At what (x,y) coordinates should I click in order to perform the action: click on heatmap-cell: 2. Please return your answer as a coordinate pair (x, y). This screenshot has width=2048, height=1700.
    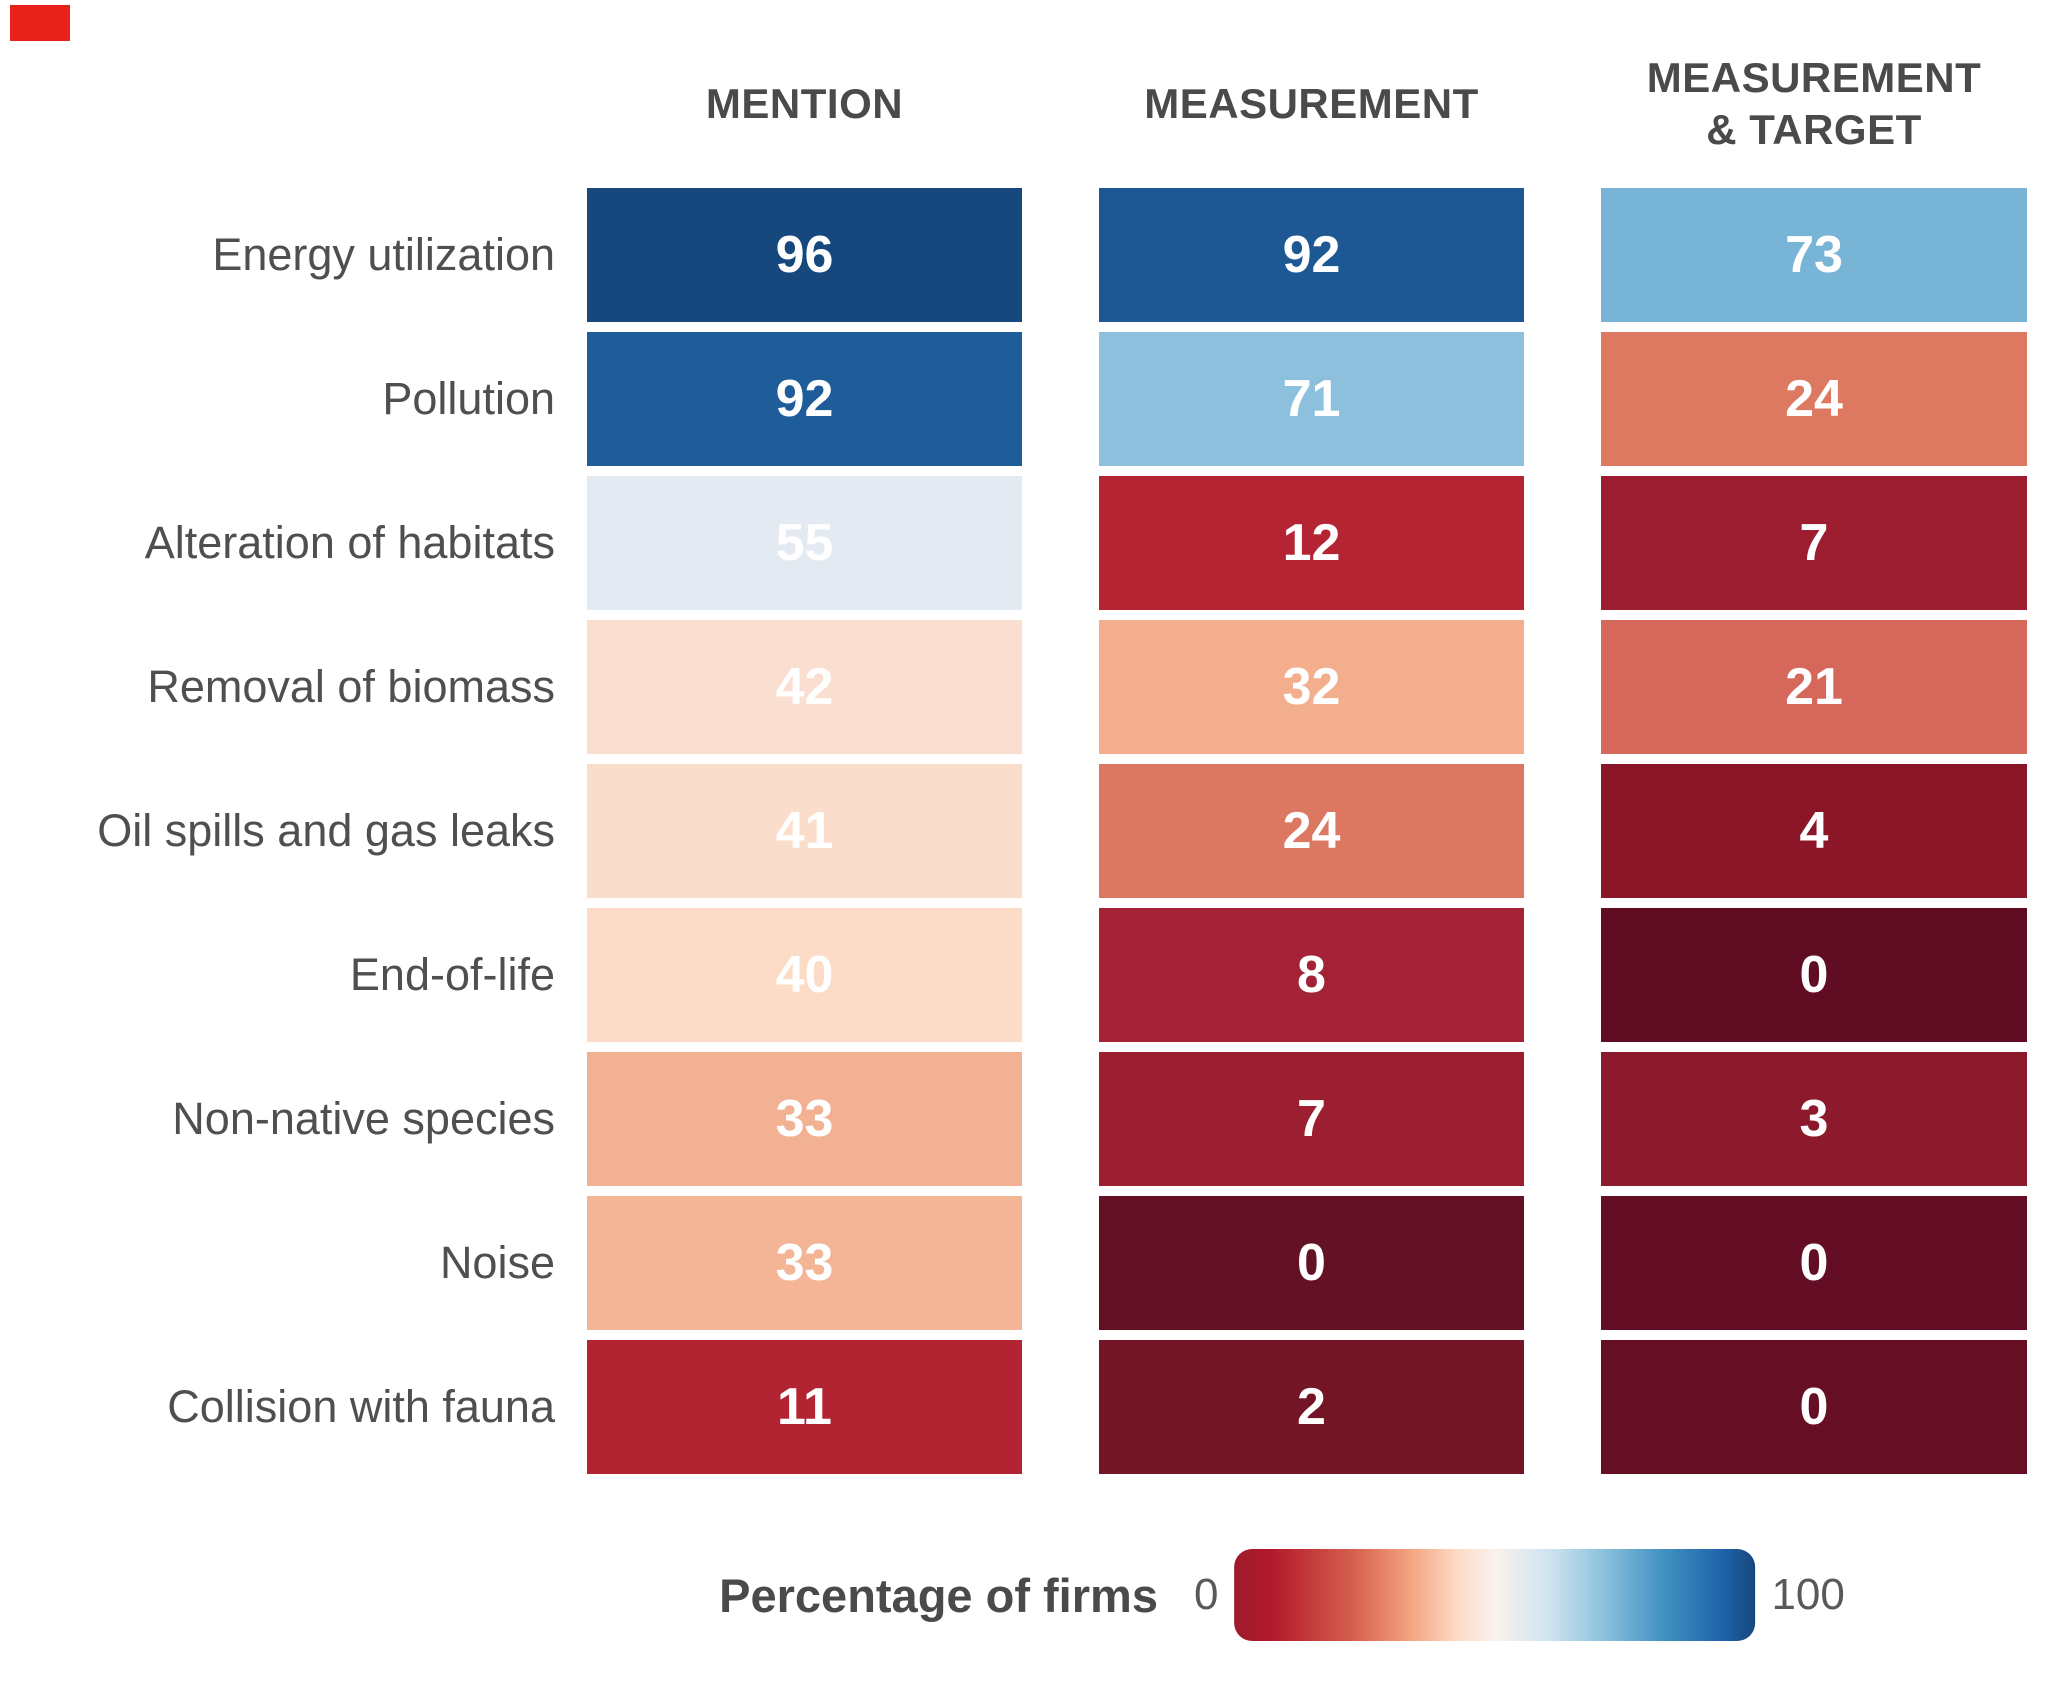
    Looking at the image, I should click on (1311, 1407).